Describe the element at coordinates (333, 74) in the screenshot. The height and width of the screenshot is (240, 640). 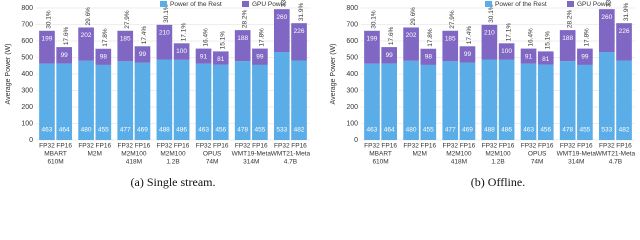
I see `y-axis-title: Average Power (W)` at that location.